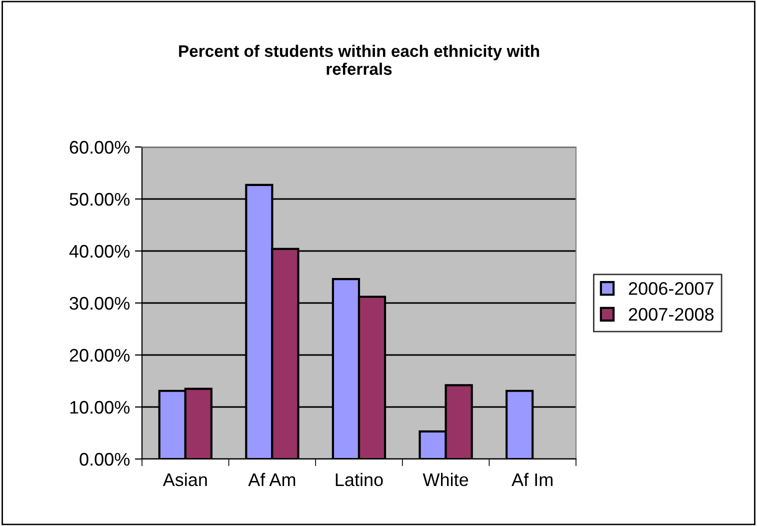 The width and height of the screenshot is (757, 526). I want to click on x-tick-label: Af Im, so click(532, 479).